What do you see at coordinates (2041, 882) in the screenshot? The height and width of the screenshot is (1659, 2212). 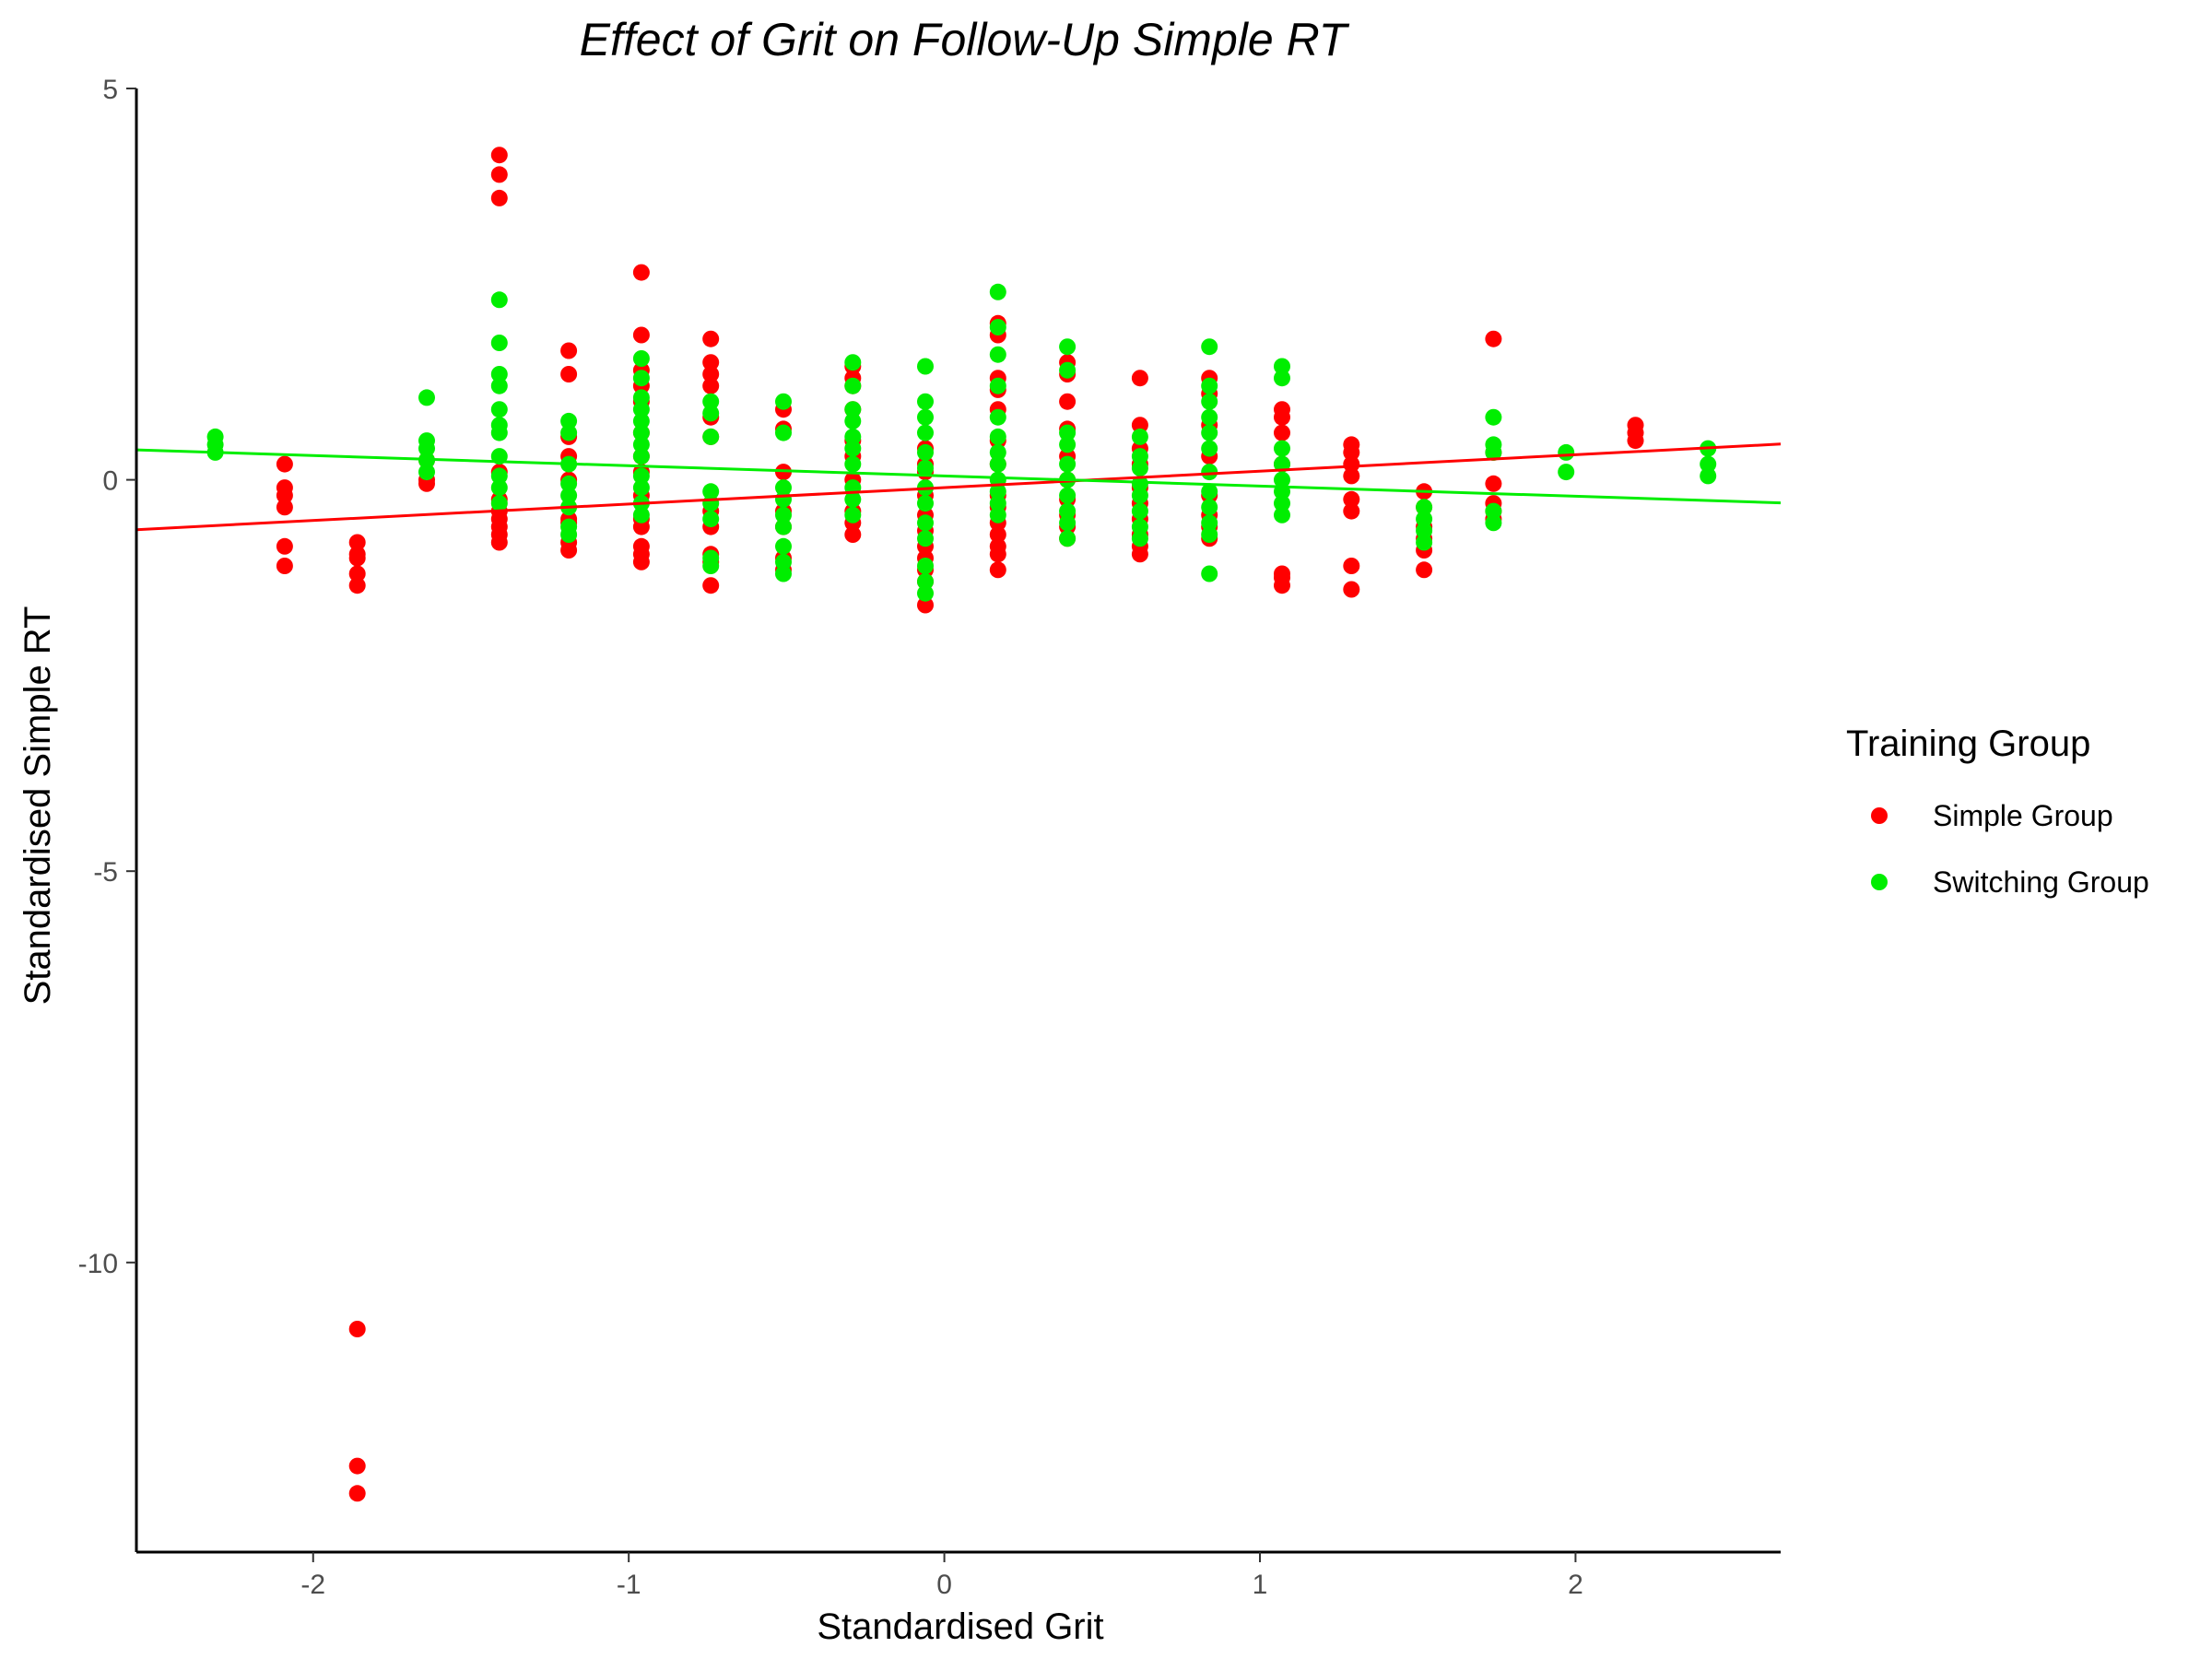 I see `legend-label-switching-group: Switching Group` at bounding box center [2041, 882].